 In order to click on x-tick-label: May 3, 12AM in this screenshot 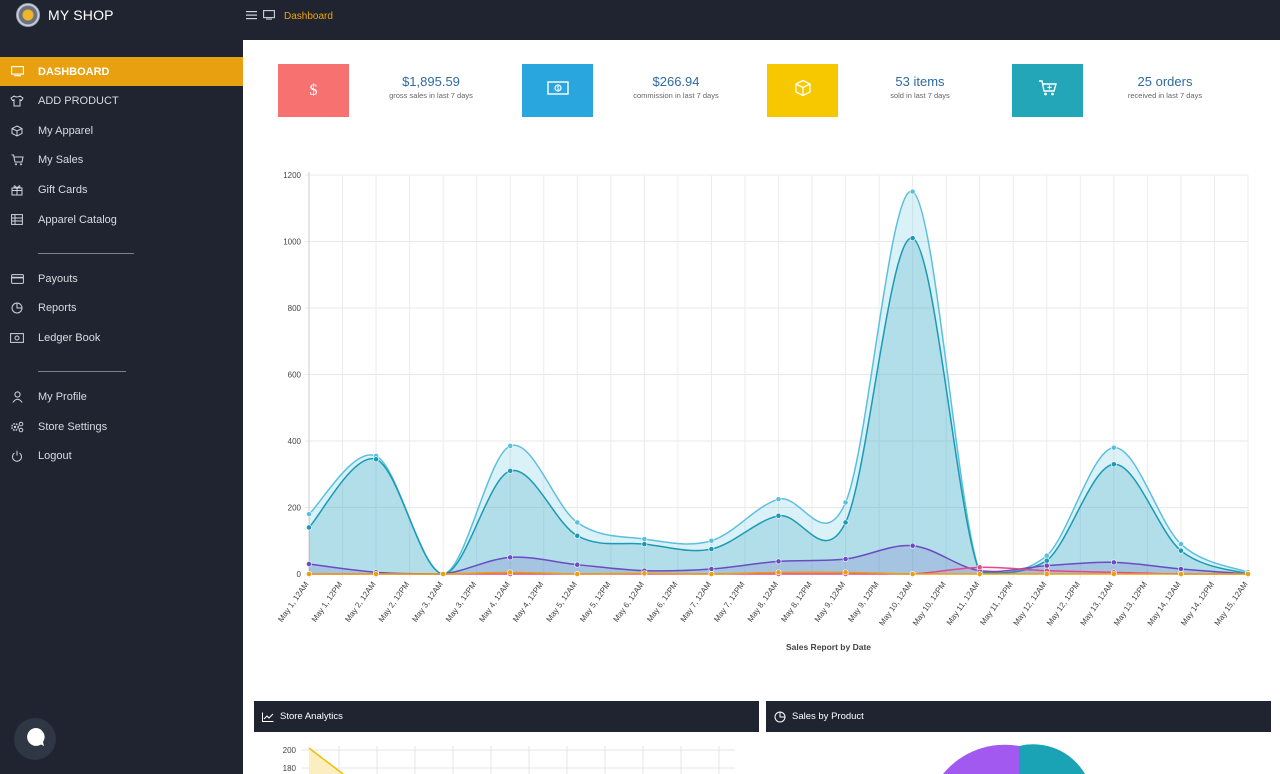, I will do `click(427, 602)`.